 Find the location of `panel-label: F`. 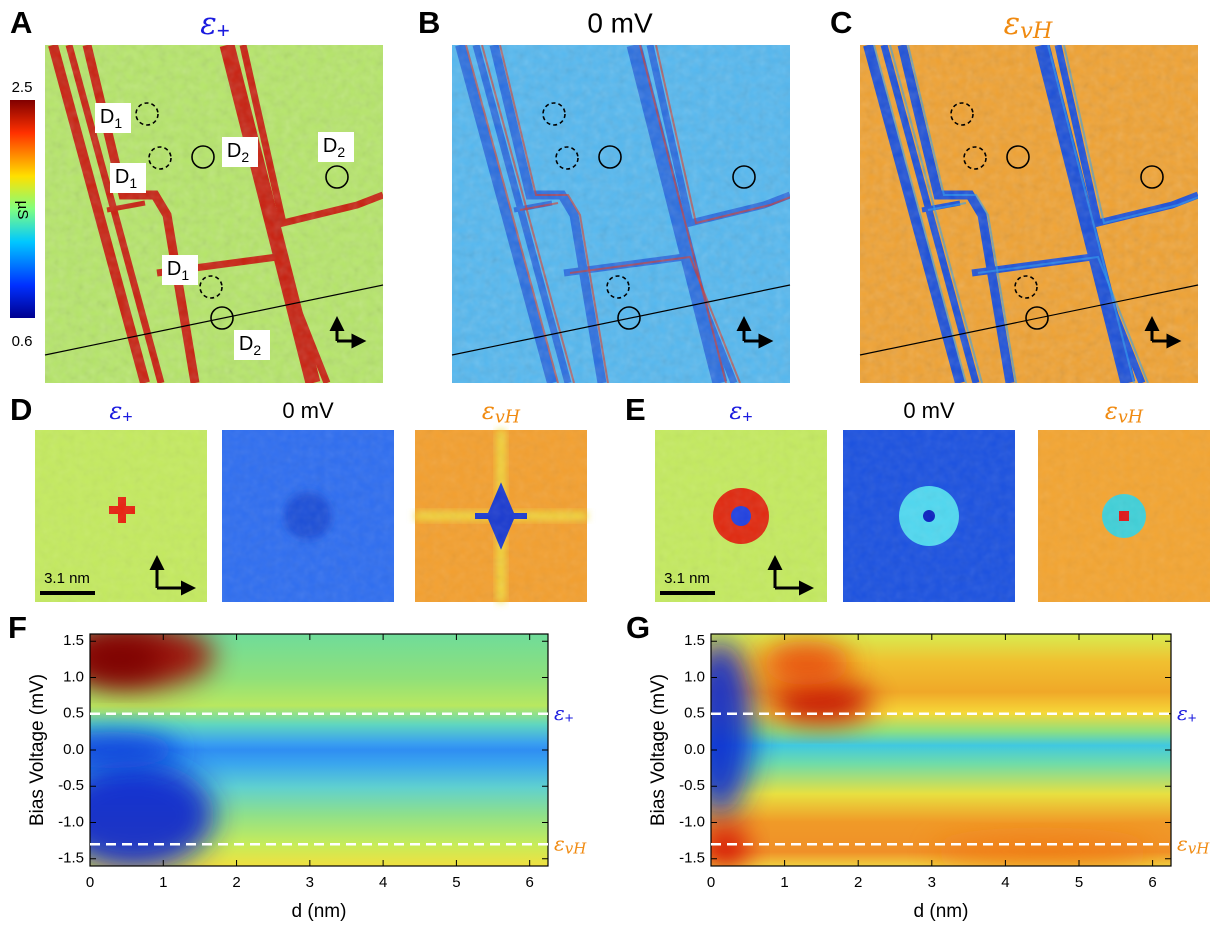

panel-label: F is located at coordinates (17, 627).